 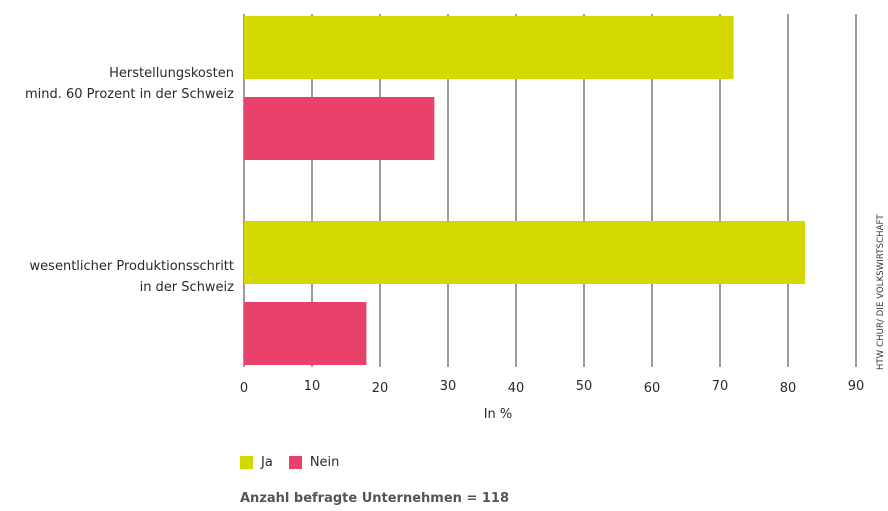 What do you see at coordinates (267, 462) in the screenshot?
I see `legend-label-ja: Ja` at bounding box center [267, 462].